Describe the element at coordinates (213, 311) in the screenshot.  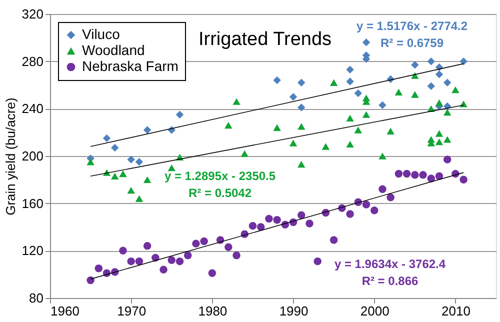
I see `x-tick-label: 1980` at that location.